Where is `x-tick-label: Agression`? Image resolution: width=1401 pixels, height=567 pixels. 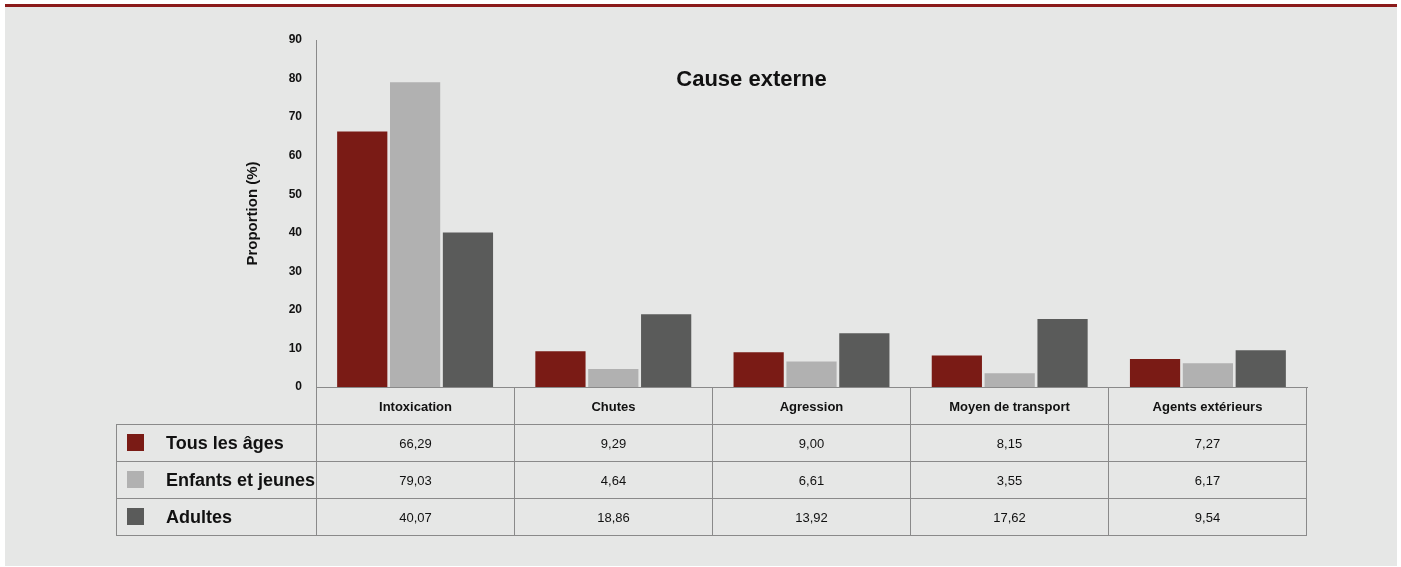
x-tick-label: Agression is located at coordinates (811, 406).